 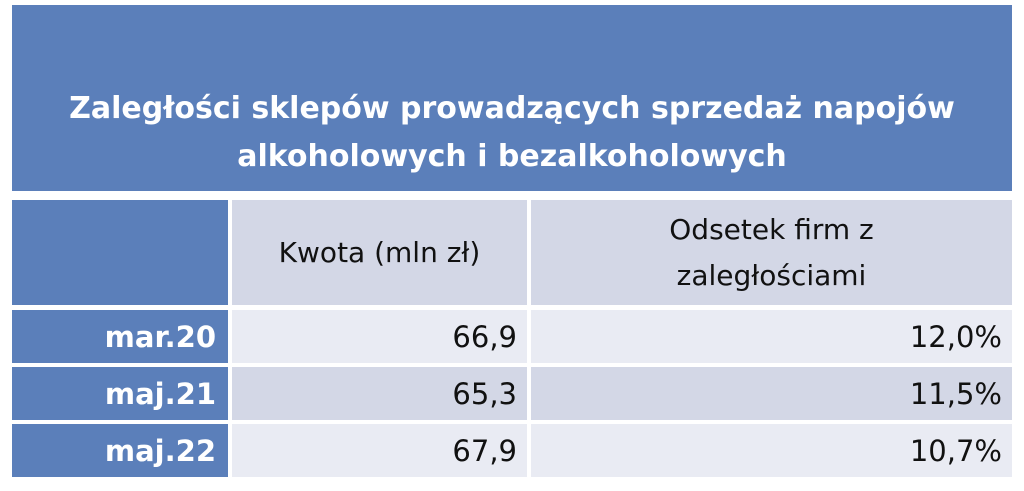 I want to click on amount-cell: 67,9, so click(x=379, y=450).